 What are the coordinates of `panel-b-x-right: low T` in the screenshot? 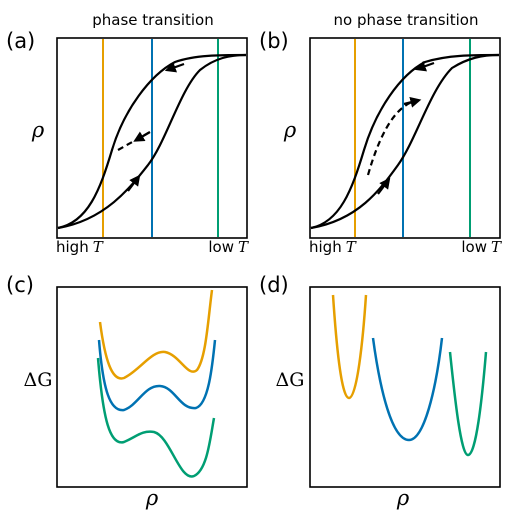 It's located at (481, 247).